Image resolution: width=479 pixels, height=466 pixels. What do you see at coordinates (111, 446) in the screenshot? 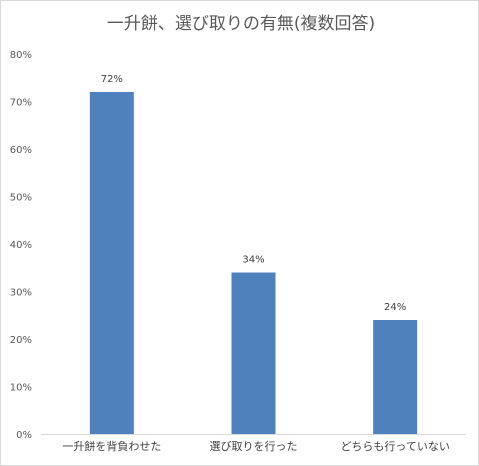
I see `category-label: 一升餅を背負わせた` at bounding box center [111, 446].